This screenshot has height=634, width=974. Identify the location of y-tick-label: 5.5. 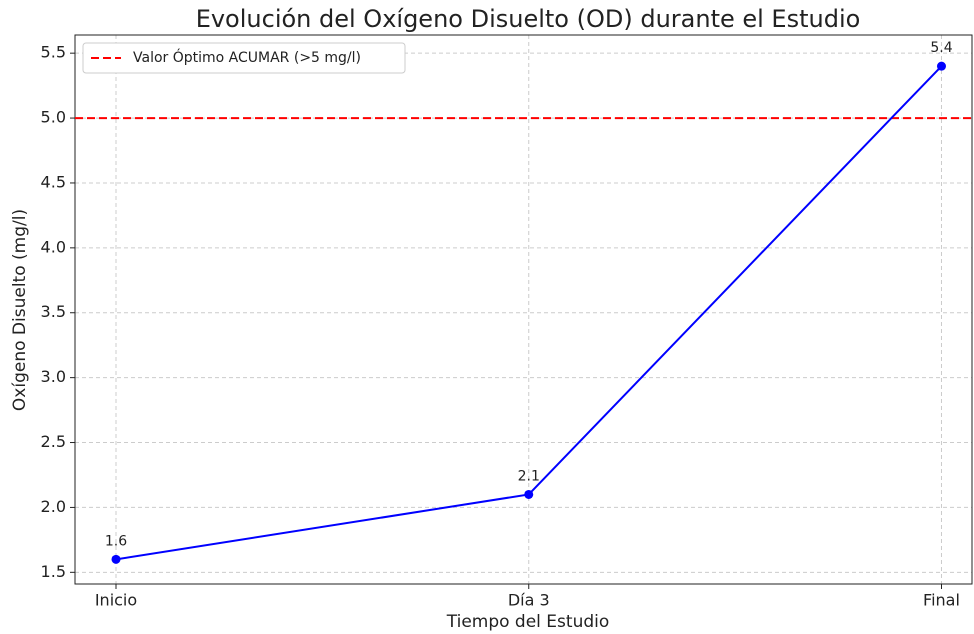
(53, 52).